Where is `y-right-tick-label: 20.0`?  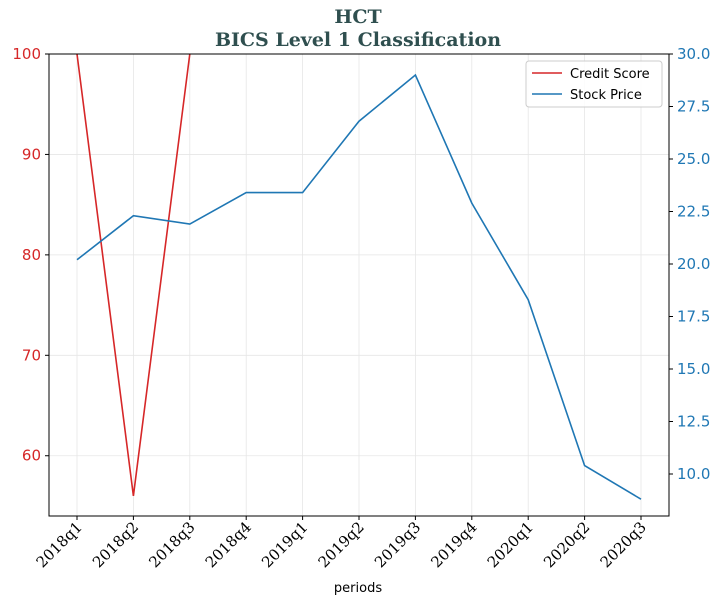
y-right-tick-label: 20.0 is located at coordinates (693, 264).